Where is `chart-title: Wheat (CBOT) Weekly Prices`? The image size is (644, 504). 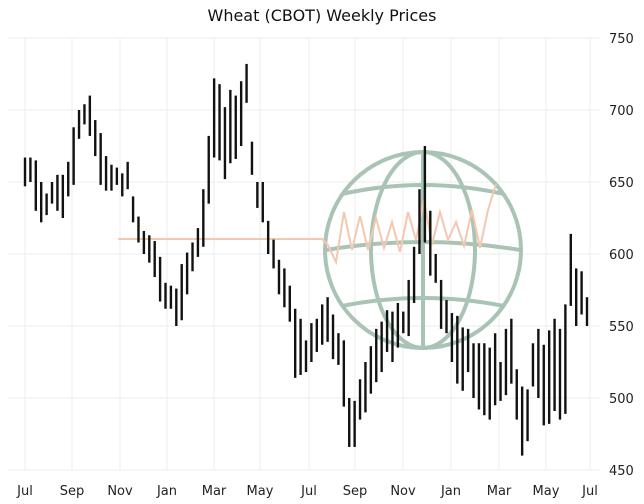
chart-title: Wheat (CBOT) Weekly Prices is located at coordinates (322, 15).